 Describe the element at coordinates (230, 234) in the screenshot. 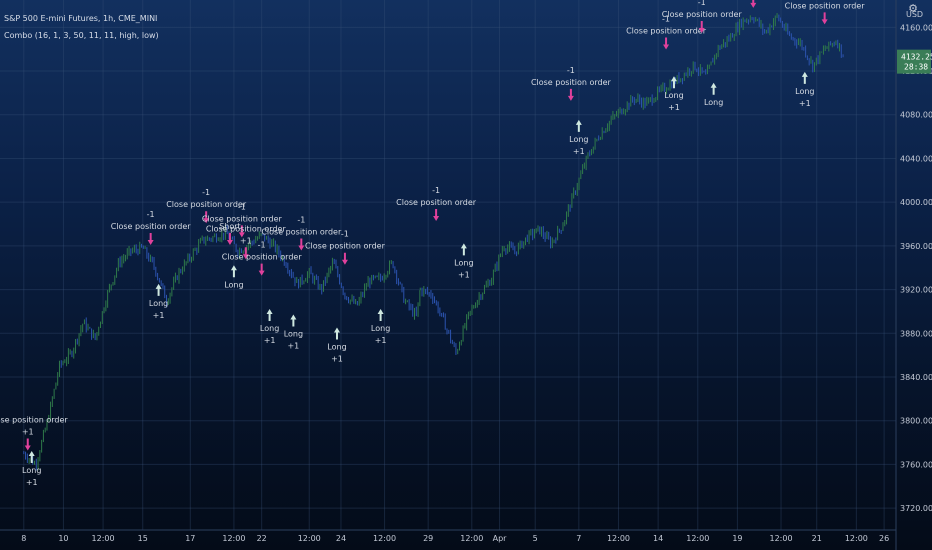

I see `trade-annotation: Short` at that location.